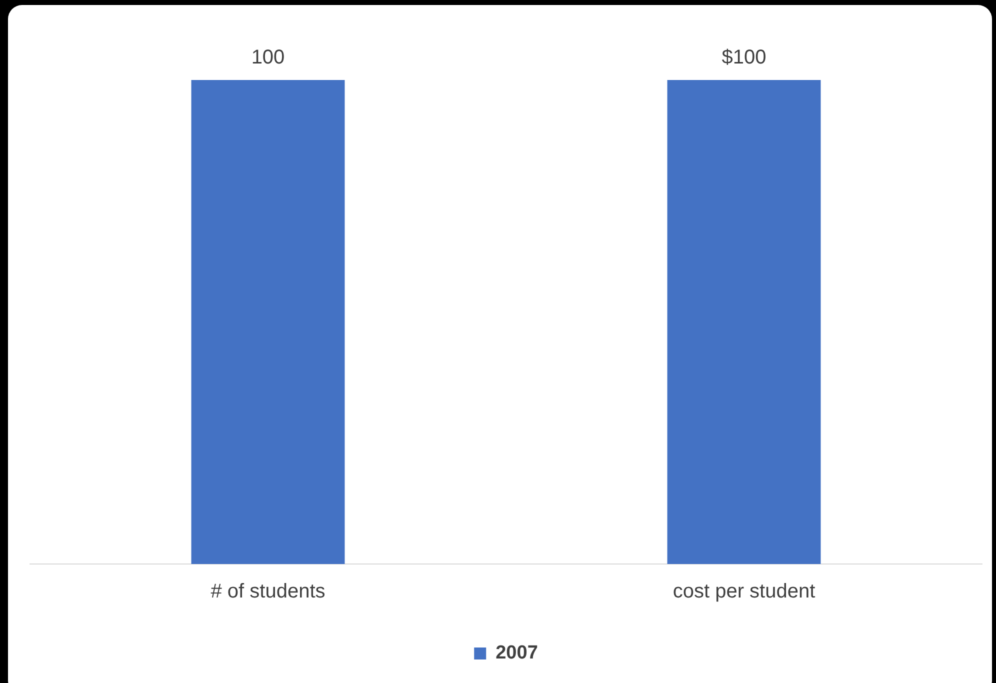 Image resolution: width=996 pixels, height=683 pixels. Describe the element at coordinates (268, 57) in the screenshot. I see `data-label: 100` at that location.